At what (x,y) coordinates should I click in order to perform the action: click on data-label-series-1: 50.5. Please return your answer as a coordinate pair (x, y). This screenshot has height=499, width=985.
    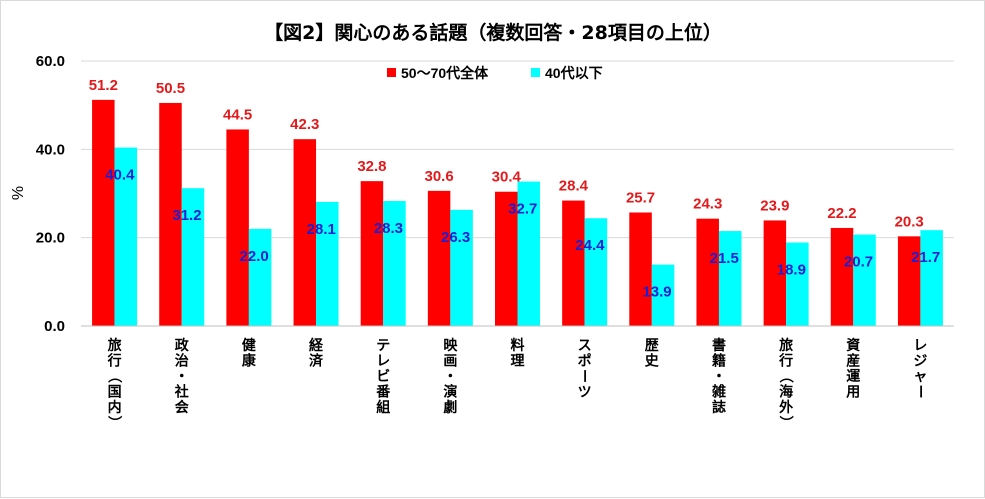
    Looking at the image, I should click on (170, 88).